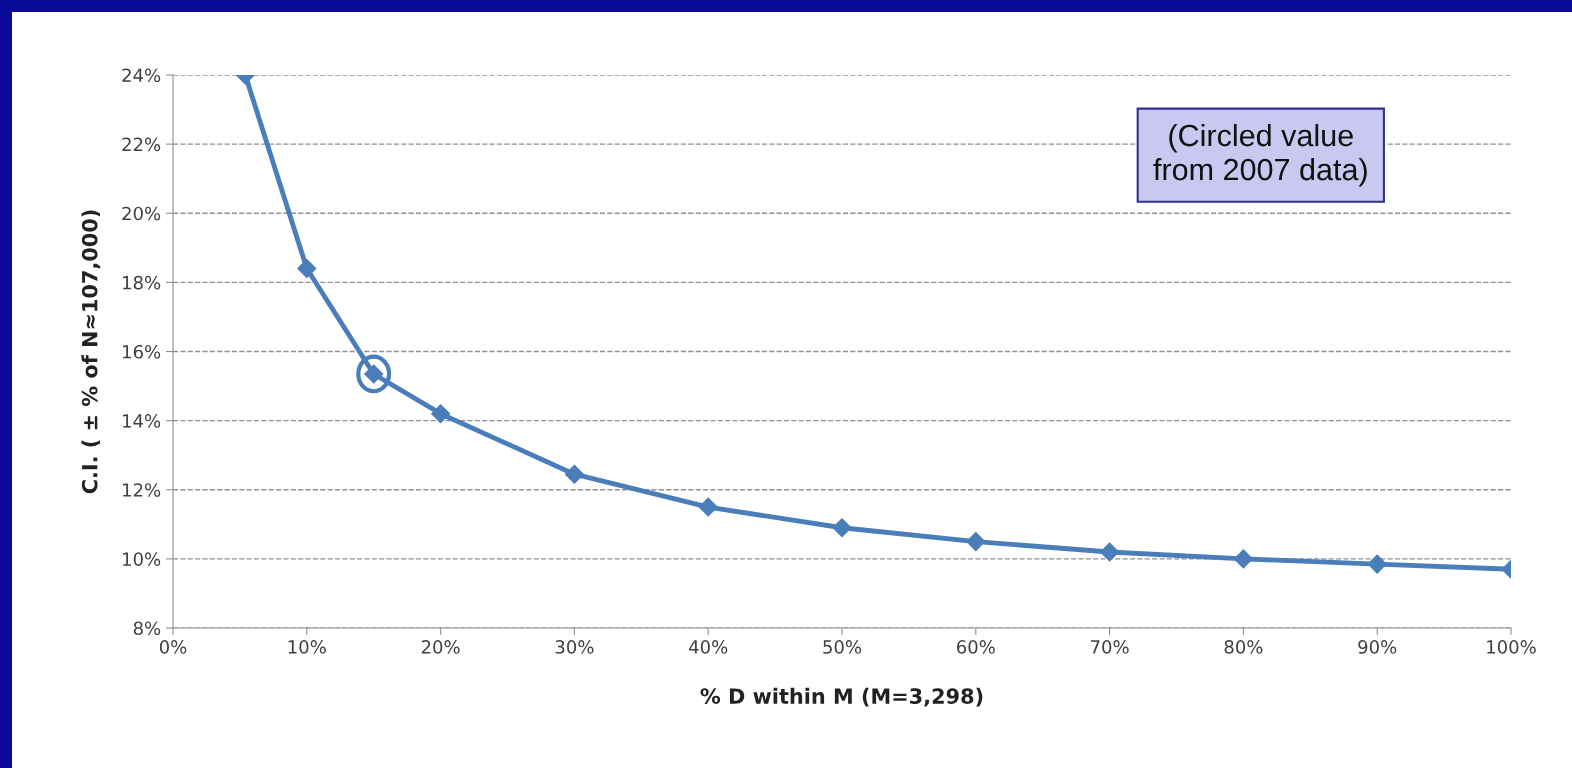  I want to click on y-axis-title: C.I. ( ± % of N≈107,000), so click(91, 352).